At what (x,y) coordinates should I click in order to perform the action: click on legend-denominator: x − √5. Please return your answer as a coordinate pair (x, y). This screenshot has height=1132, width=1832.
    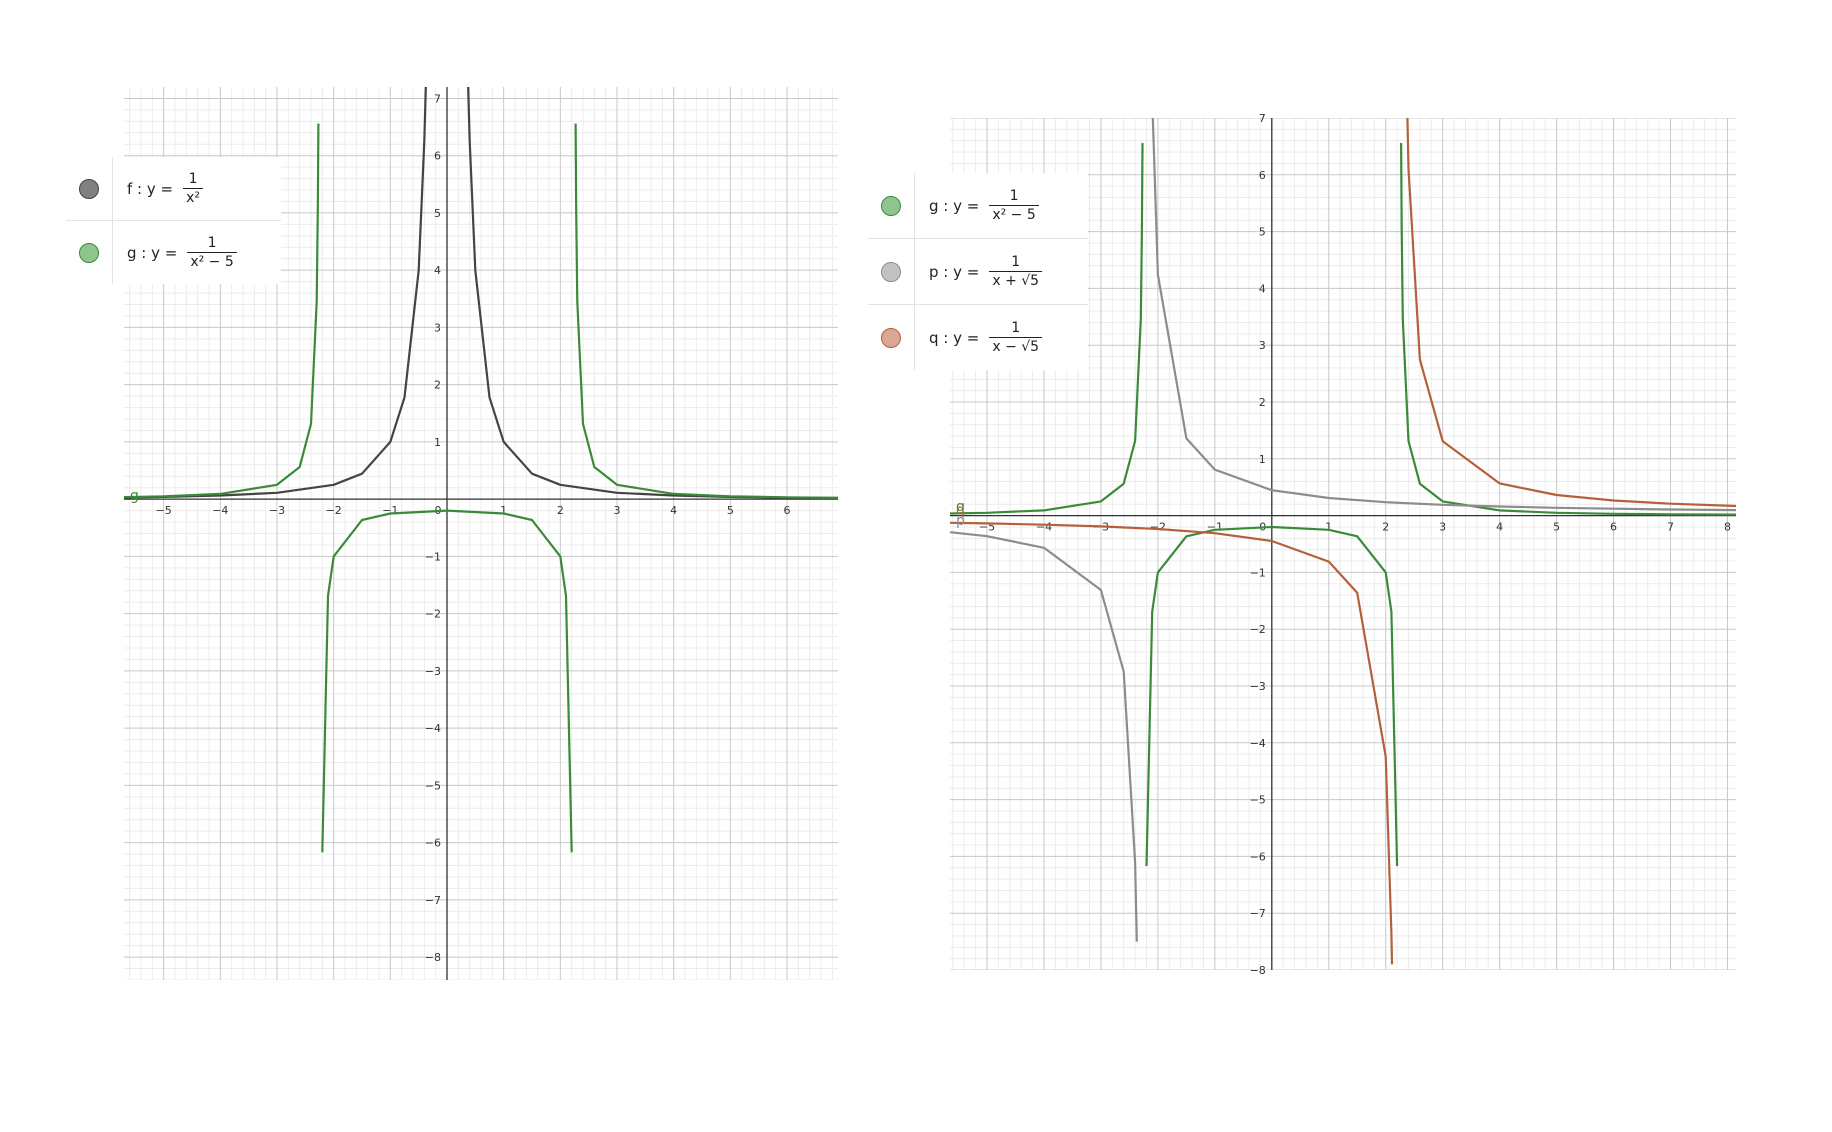
    Looking at the image, I should click on (1016, 346).